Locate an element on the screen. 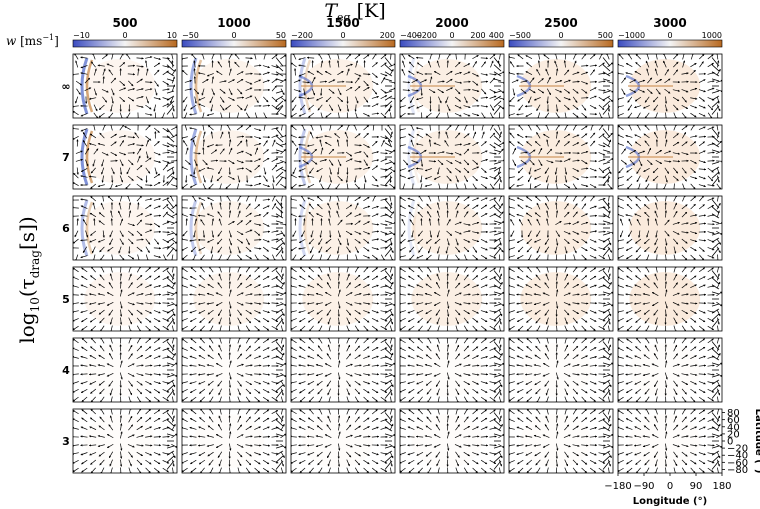  panel-r2-c4 is located at coordinates (561, 228).